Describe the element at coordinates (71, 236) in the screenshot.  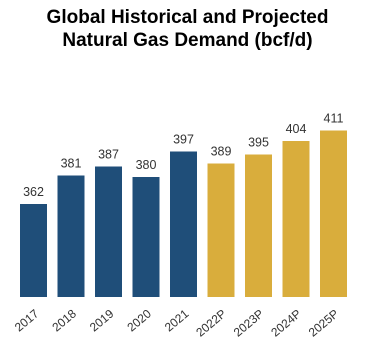
I see `bar-2018` at that location.